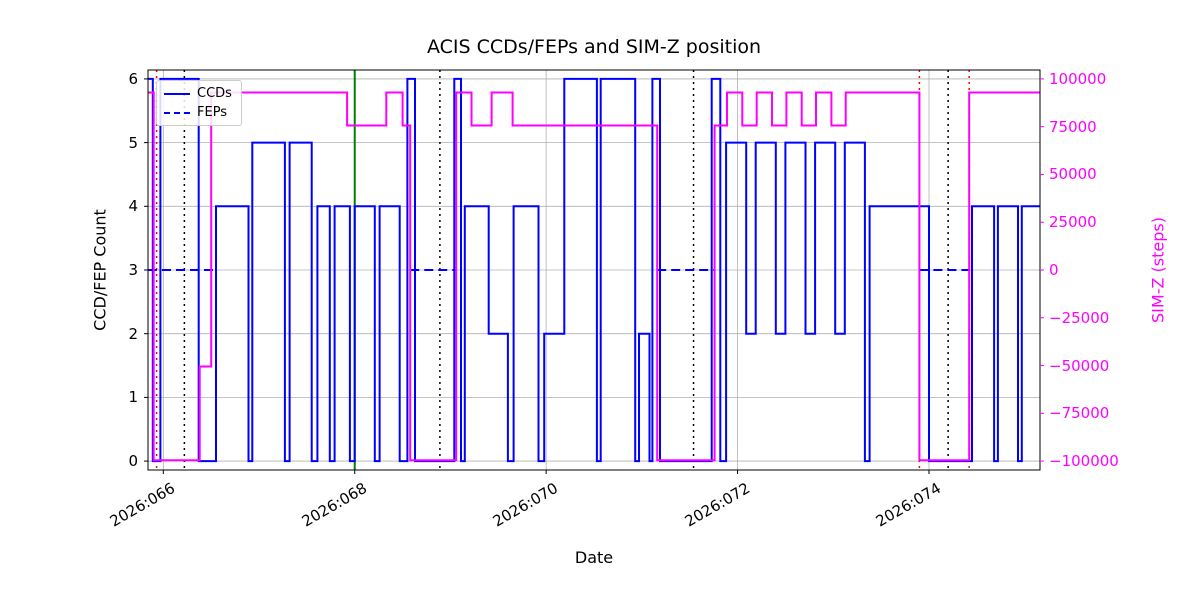 The width and height of the screenshot is (1200, 600). I want to click on y-tick-label-left: 5, so click(133, 142).